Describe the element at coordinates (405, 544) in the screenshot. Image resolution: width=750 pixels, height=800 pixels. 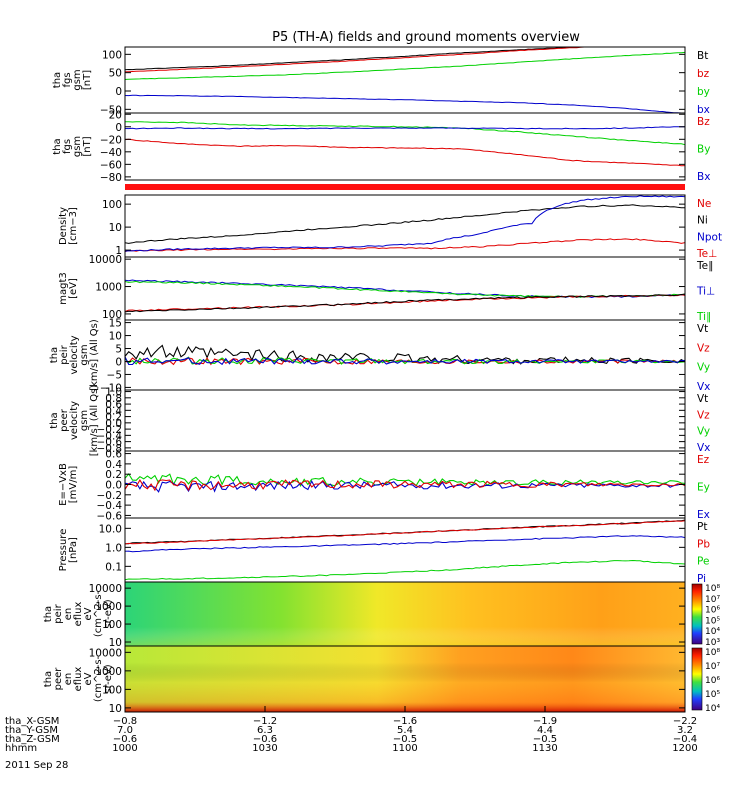
I see `series-pi-line` at that location.